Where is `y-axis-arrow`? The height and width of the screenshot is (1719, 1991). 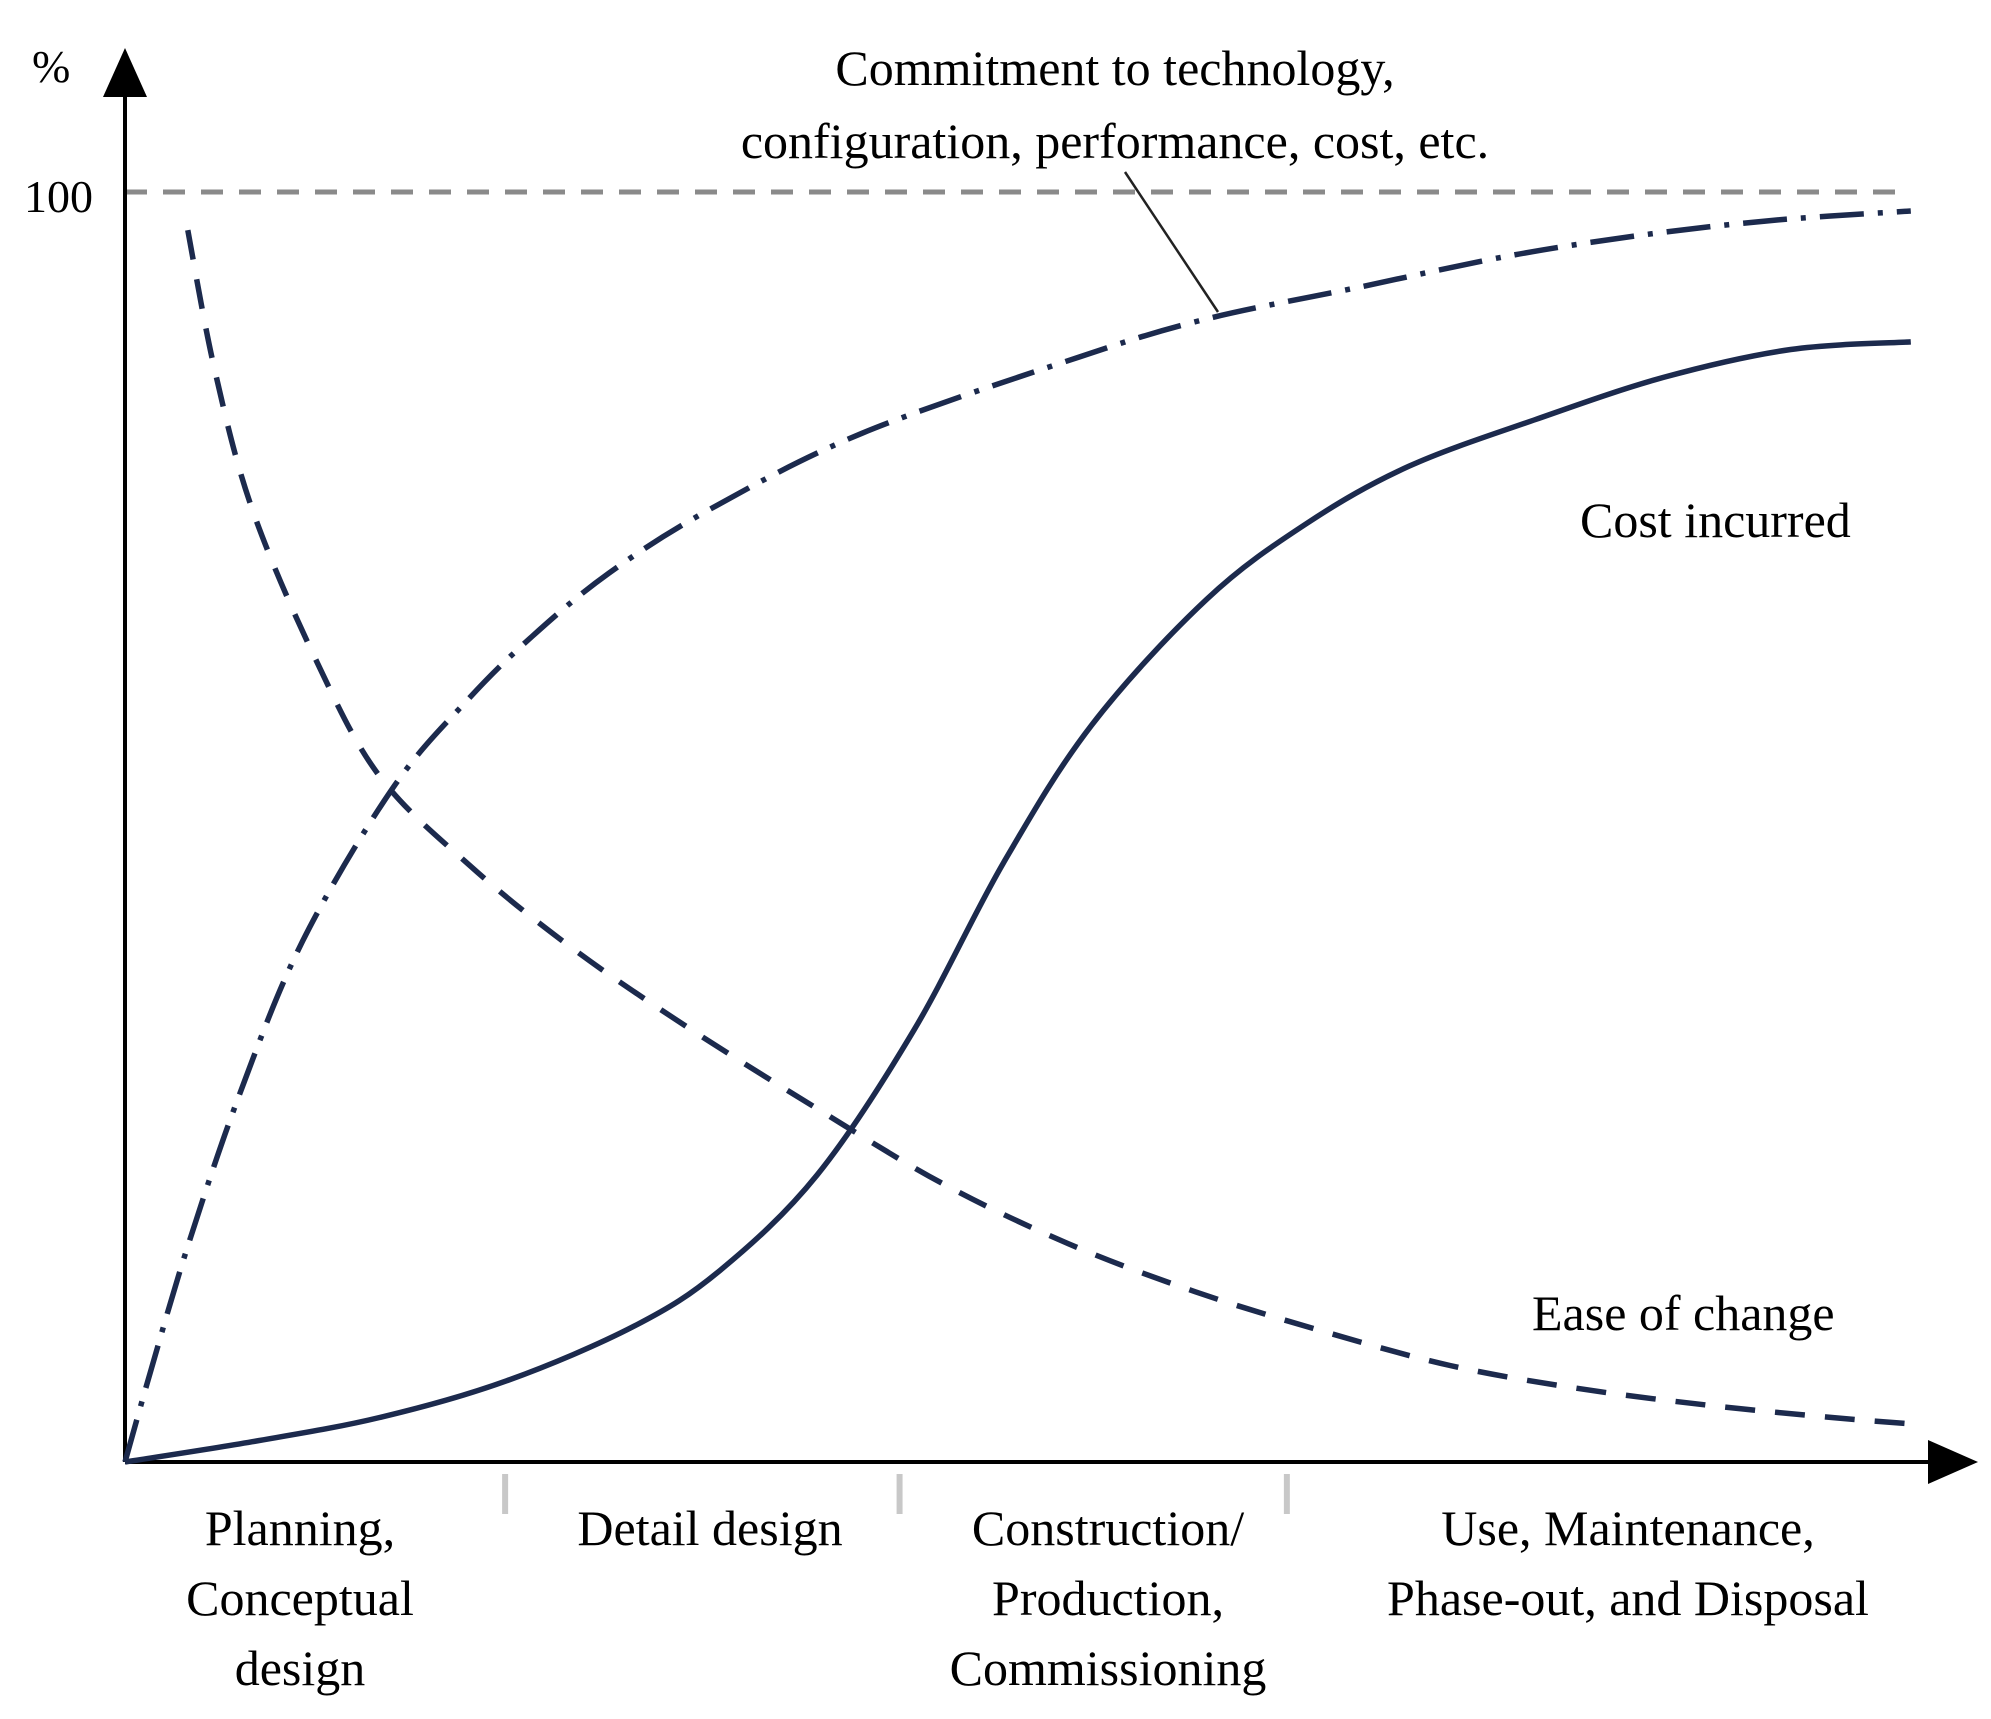
y-axis-arrow is located at coordinates (125, 72).